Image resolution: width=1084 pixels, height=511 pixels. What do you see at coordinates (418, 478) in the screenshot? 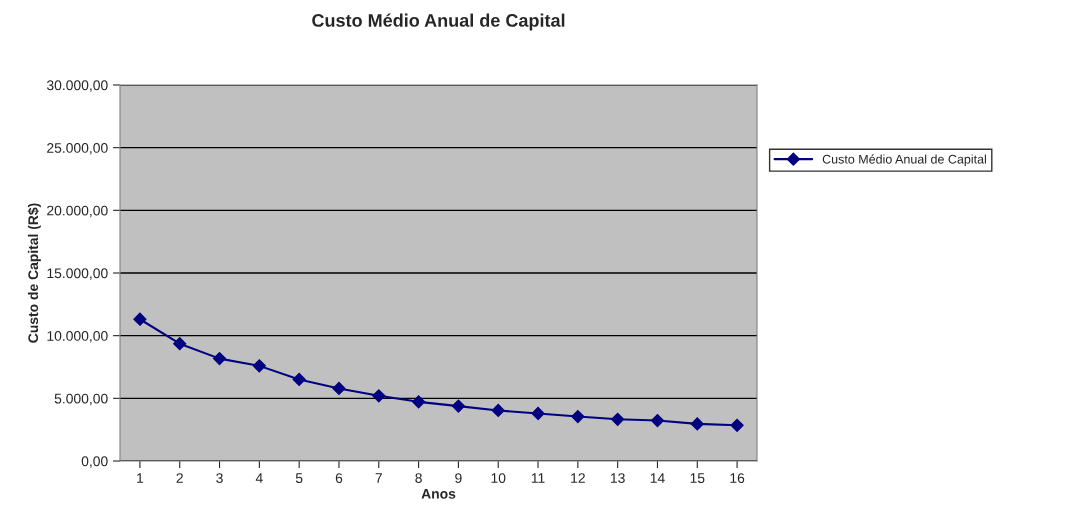
I see `x-tick-label: 8` at bounding box center [418, 478].